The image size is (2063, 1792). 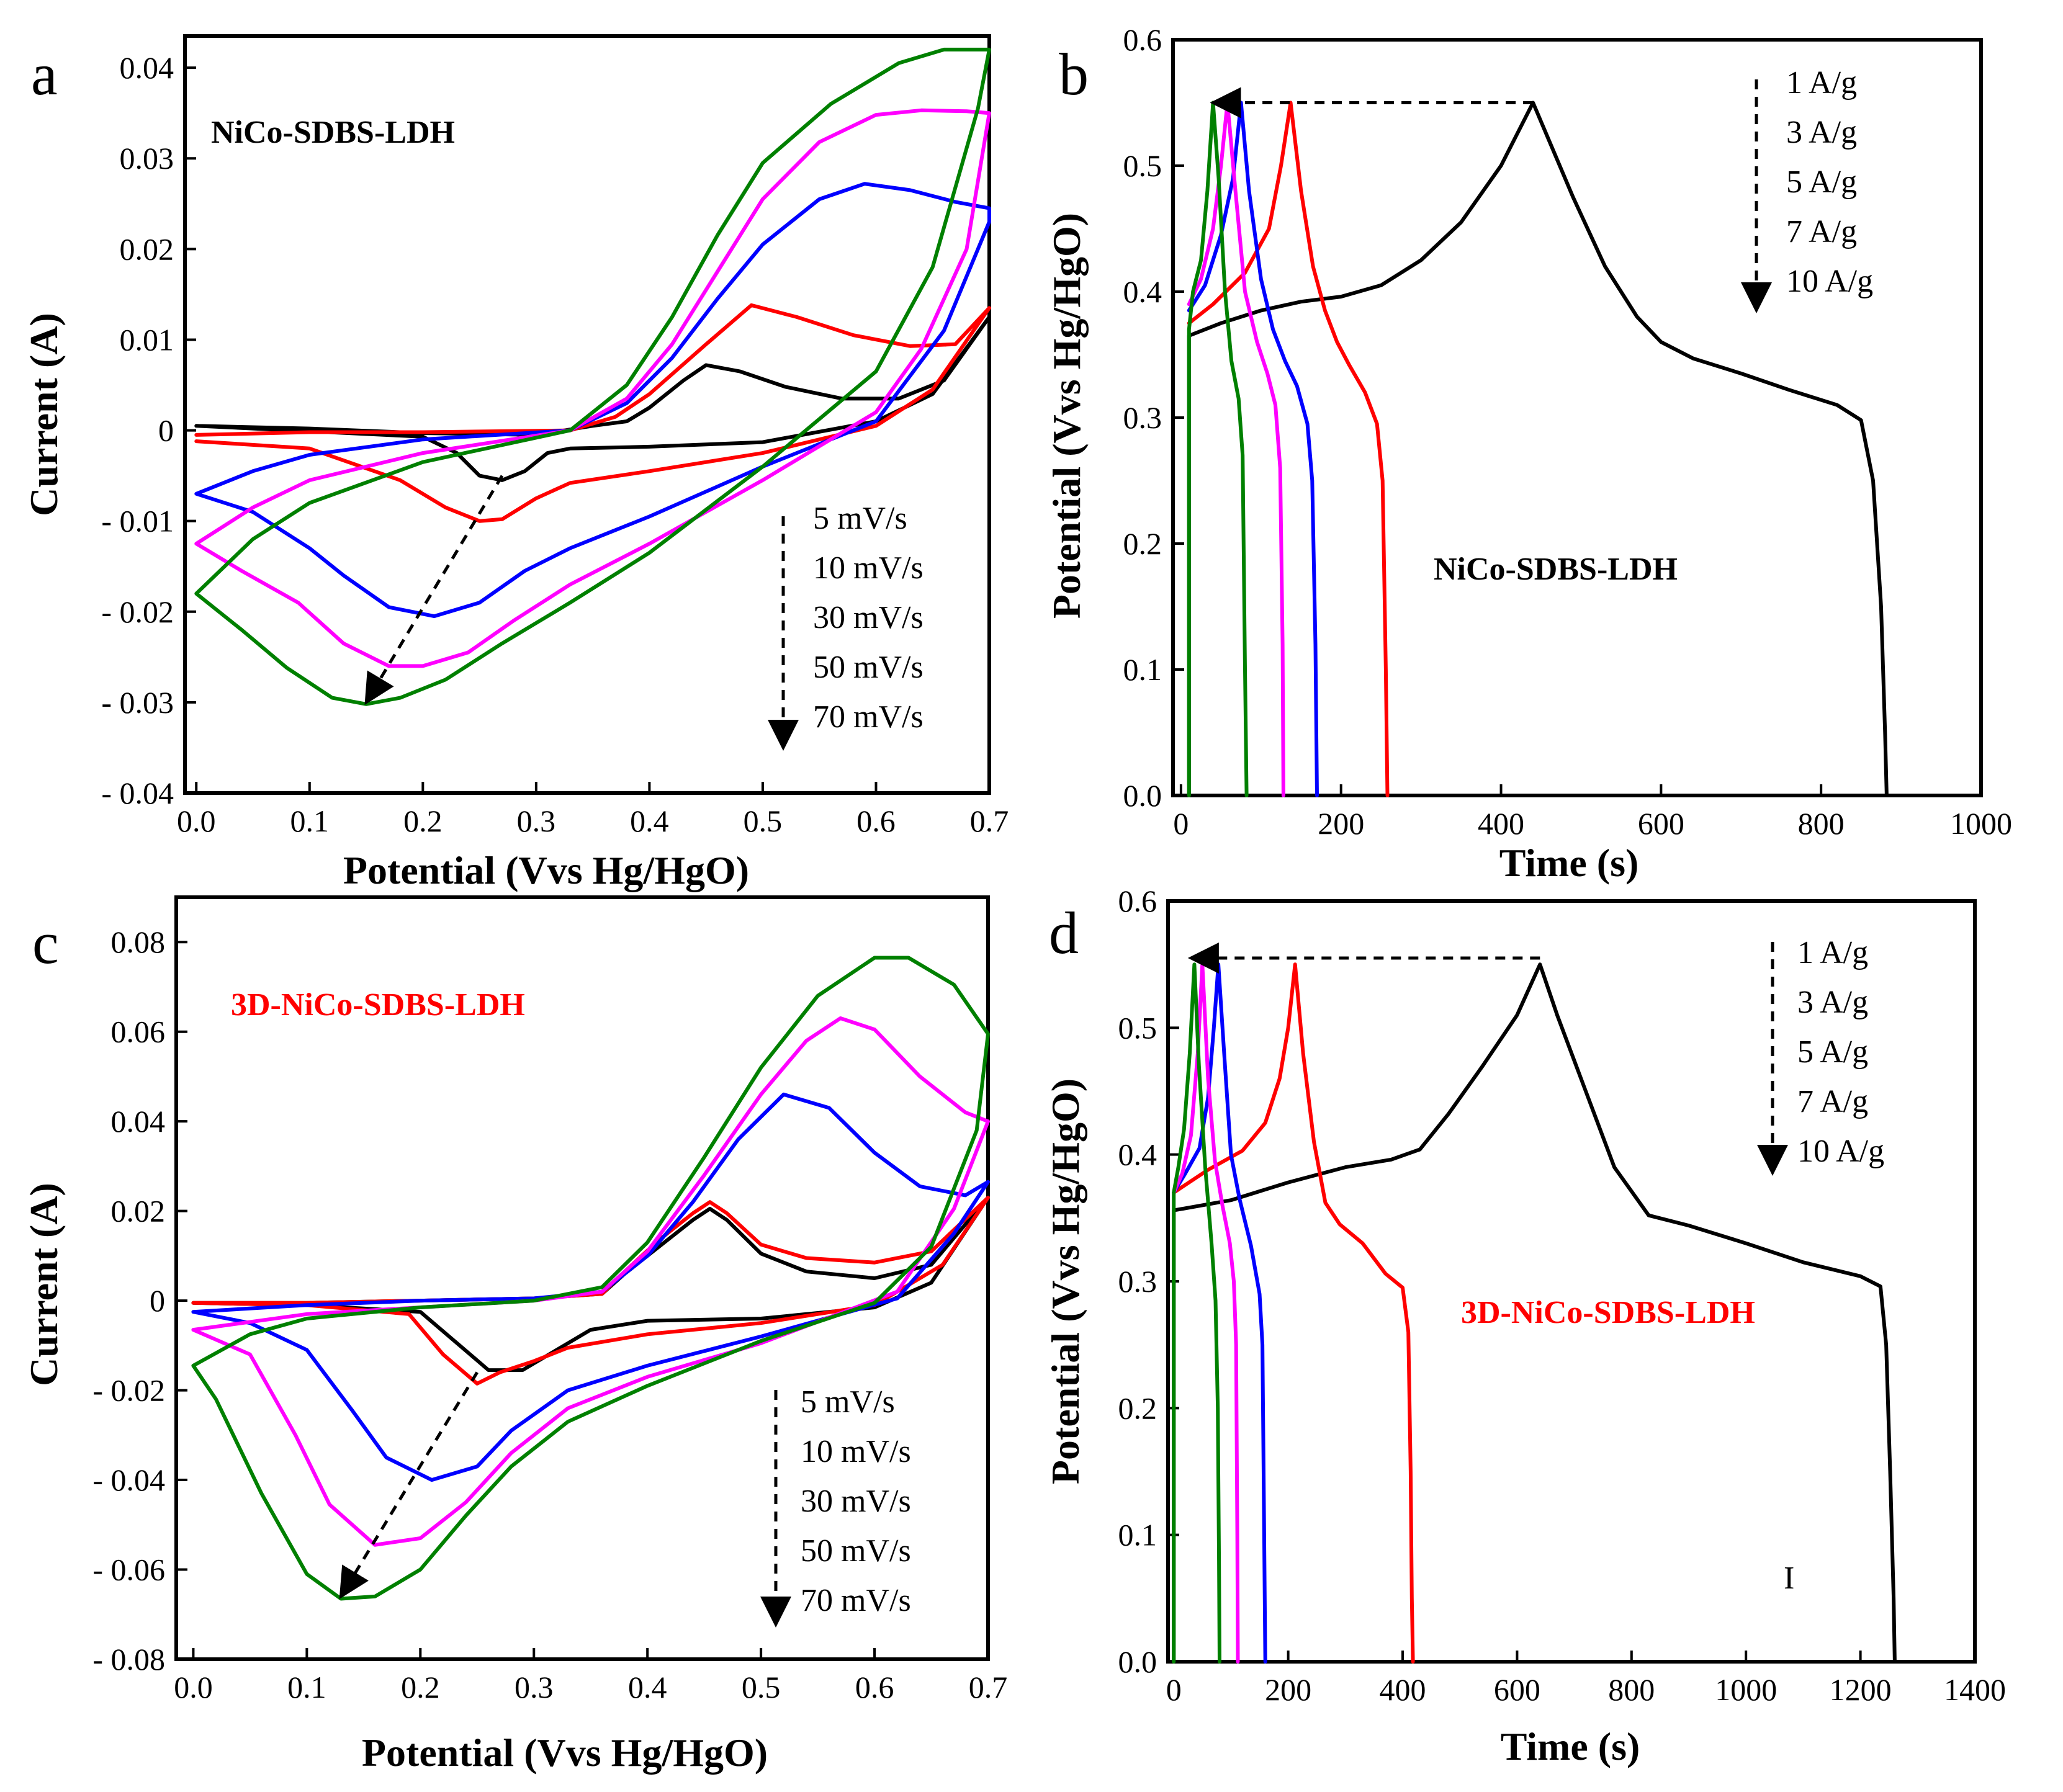 I want to click on panel-a-legend: 5 mV/s 10 mV/s 30 mV/s 50 mV/s 70 mV/s, so click(x=846, y=626).